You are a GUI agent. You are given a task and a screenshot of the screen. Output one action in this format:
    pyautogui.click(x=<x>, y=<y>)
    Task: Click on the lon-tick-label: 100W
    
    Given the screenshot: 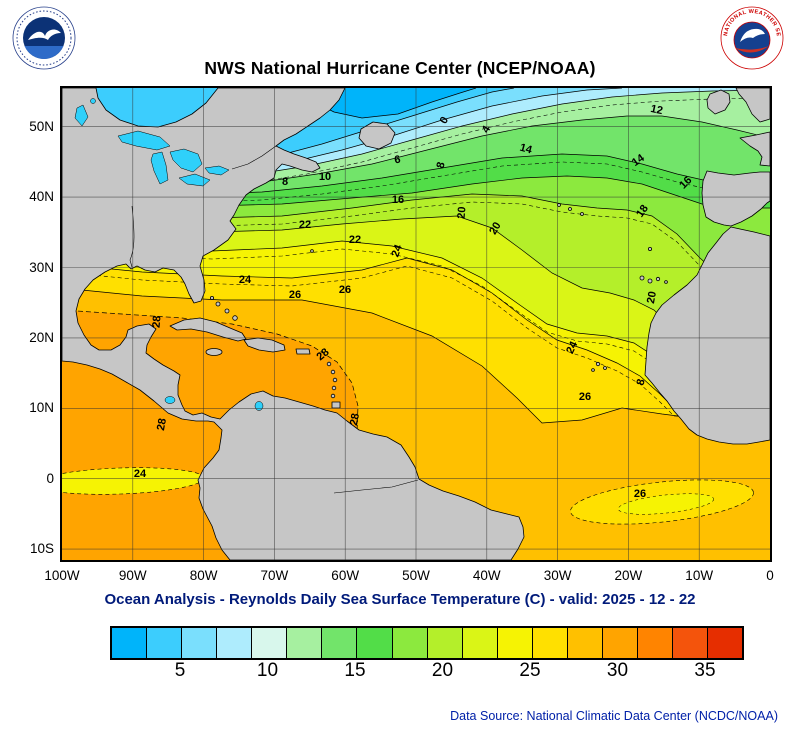 What is the action you would take?
    pyautogui.click(x=62, y=575)
    